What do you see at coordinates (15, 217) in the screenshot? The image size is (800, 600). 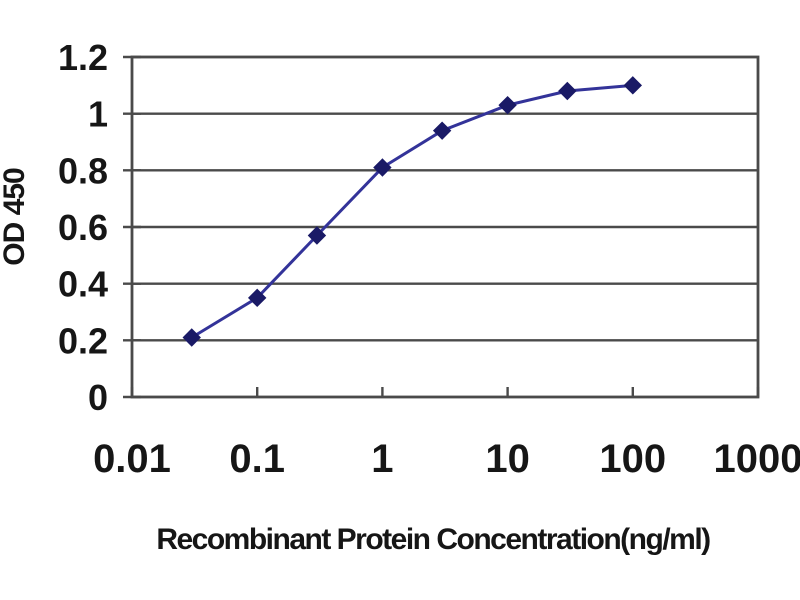 I see `y-axis-title: OD 450` at bounding box center [15, 217].